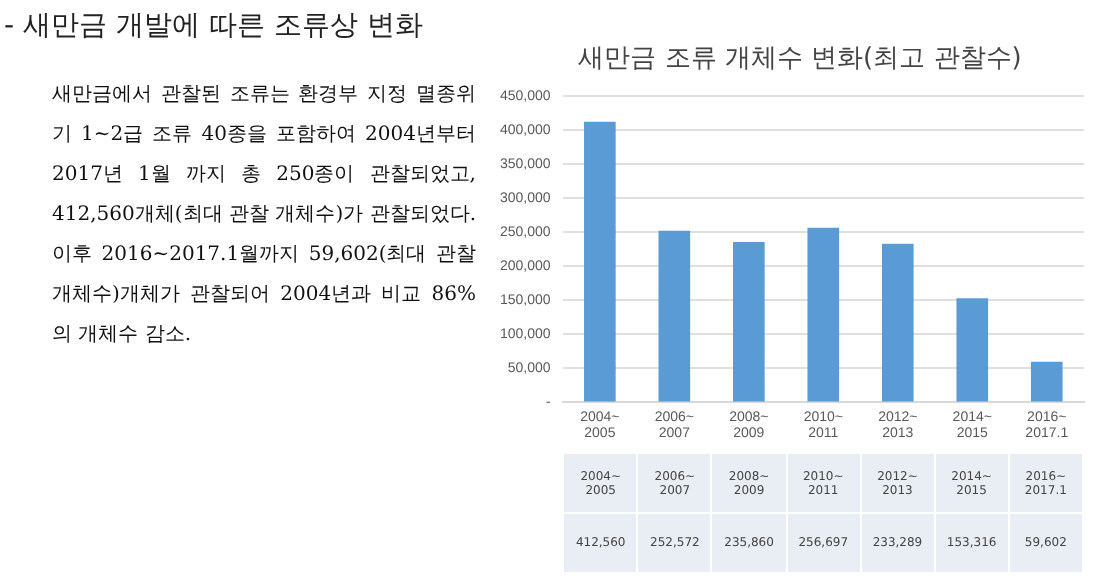 The height and width of the screenshot is (582, 1100). Describe the element at coordinates (213, 26) in the screenshot. I see `text: - 새만금 개발에 따른 조류상 변화` at that location.